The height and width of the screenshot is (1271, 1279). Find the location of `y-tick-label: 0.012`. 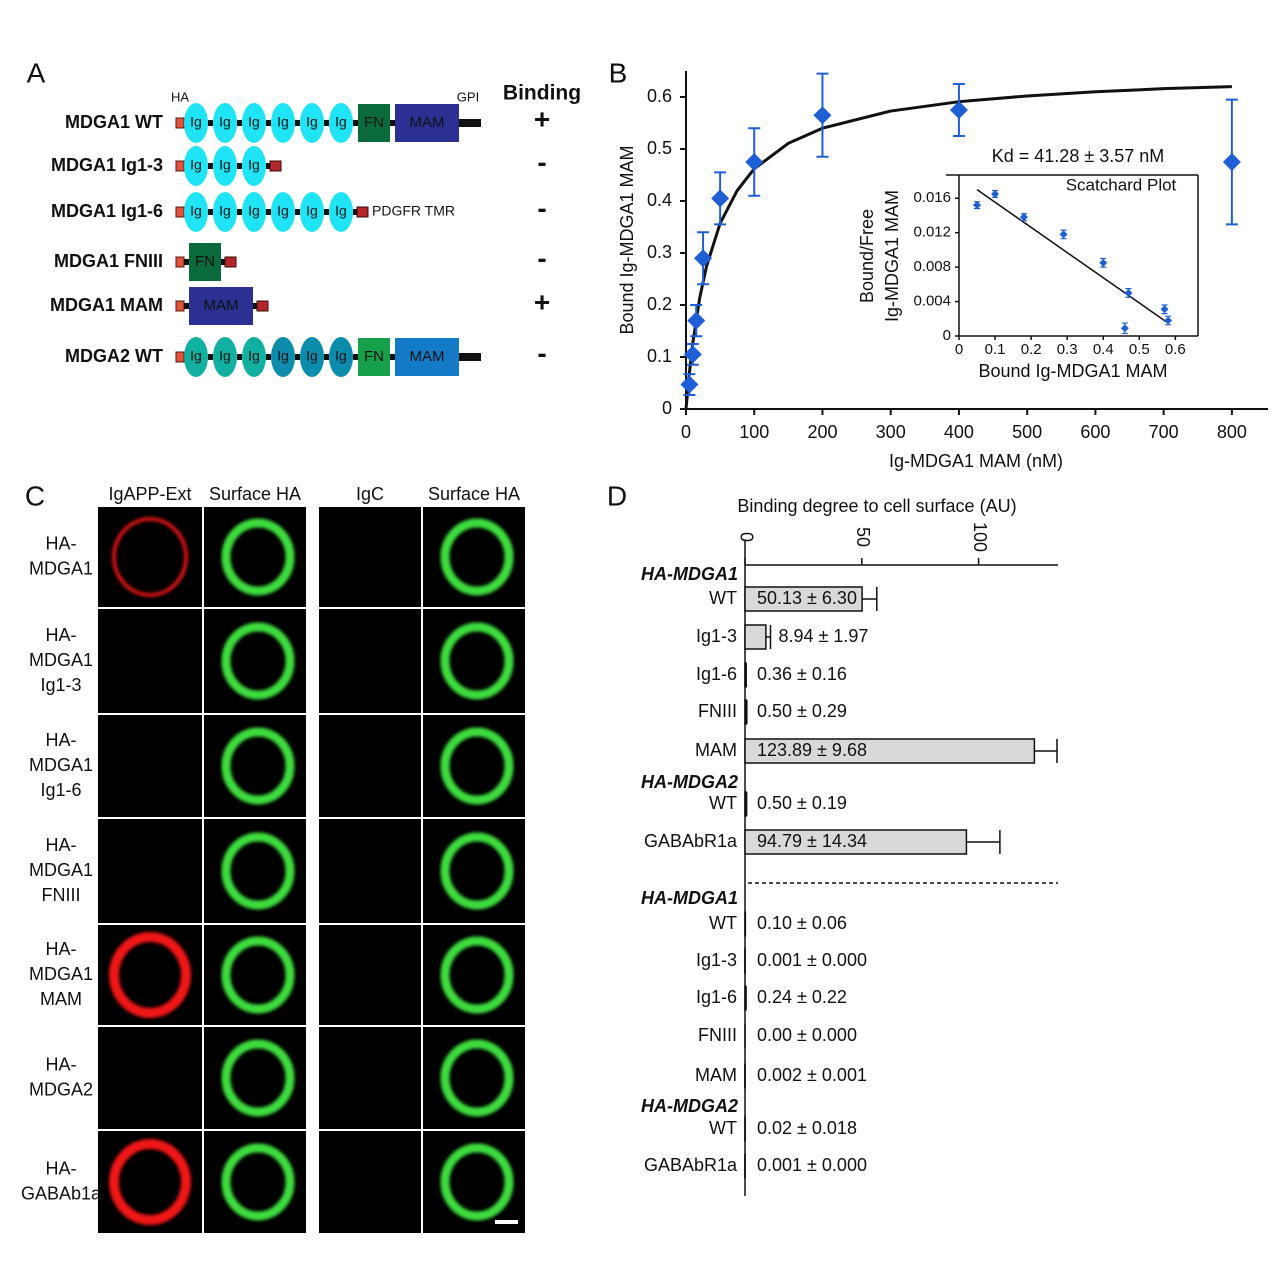

y-tick-label: 0.012 is located at coordinates (932, 232).